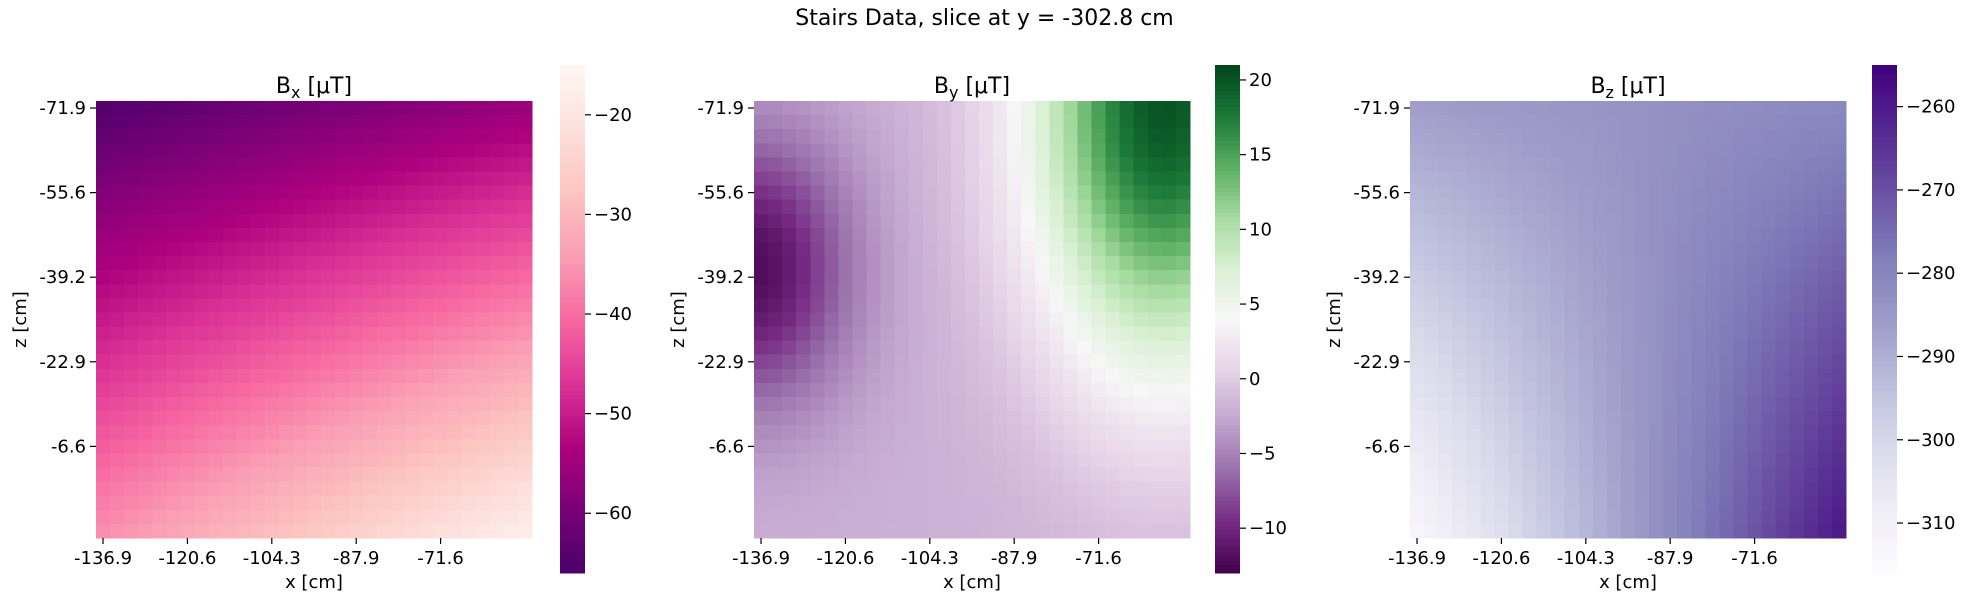 This screenshot has width=1969, height=605. I want to click on colorbar-tick-label: −290, so click(1930, 356).